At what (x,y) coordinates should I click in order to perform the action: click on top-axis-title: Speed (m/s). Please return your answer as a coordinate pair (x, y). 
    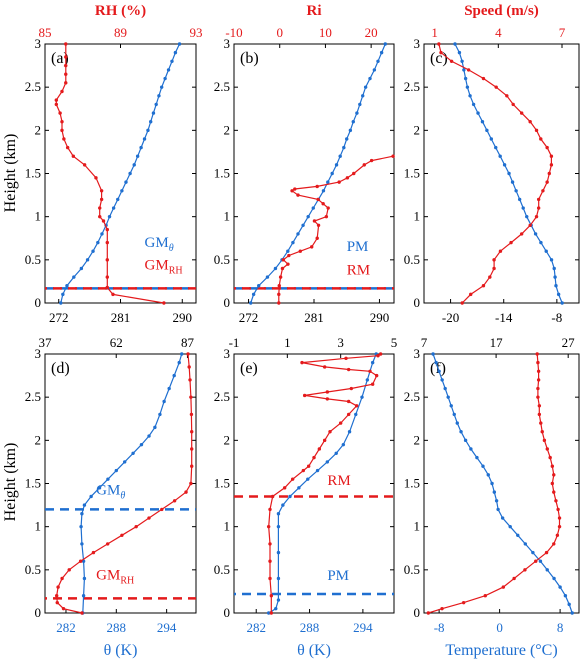
    Looking at the image, I should click on (501, 11).